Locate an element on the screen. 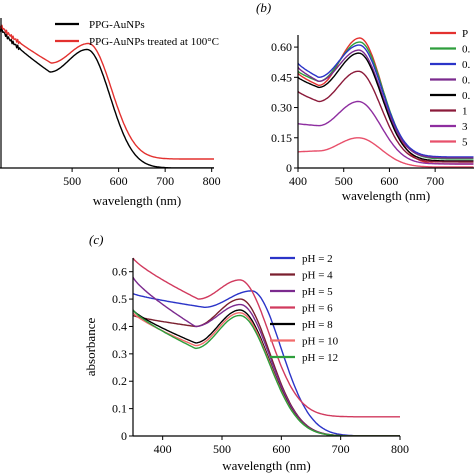  legend-label: pH = 12 is located at coordinates (320, 358).